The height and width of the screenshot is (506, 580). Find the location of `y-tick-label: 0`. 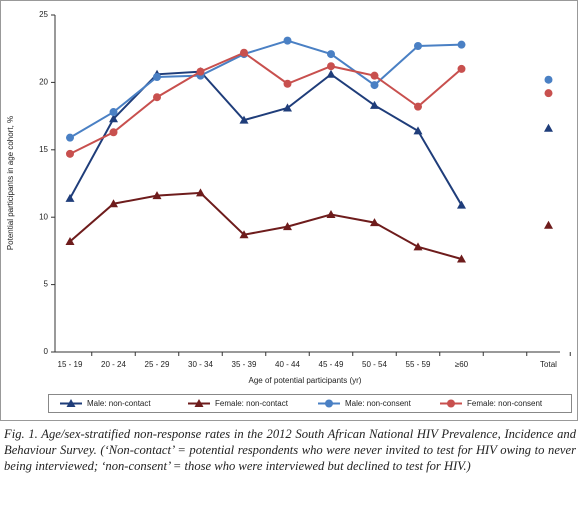

y-tick-label: 0 is located at coordinates (46, 351).